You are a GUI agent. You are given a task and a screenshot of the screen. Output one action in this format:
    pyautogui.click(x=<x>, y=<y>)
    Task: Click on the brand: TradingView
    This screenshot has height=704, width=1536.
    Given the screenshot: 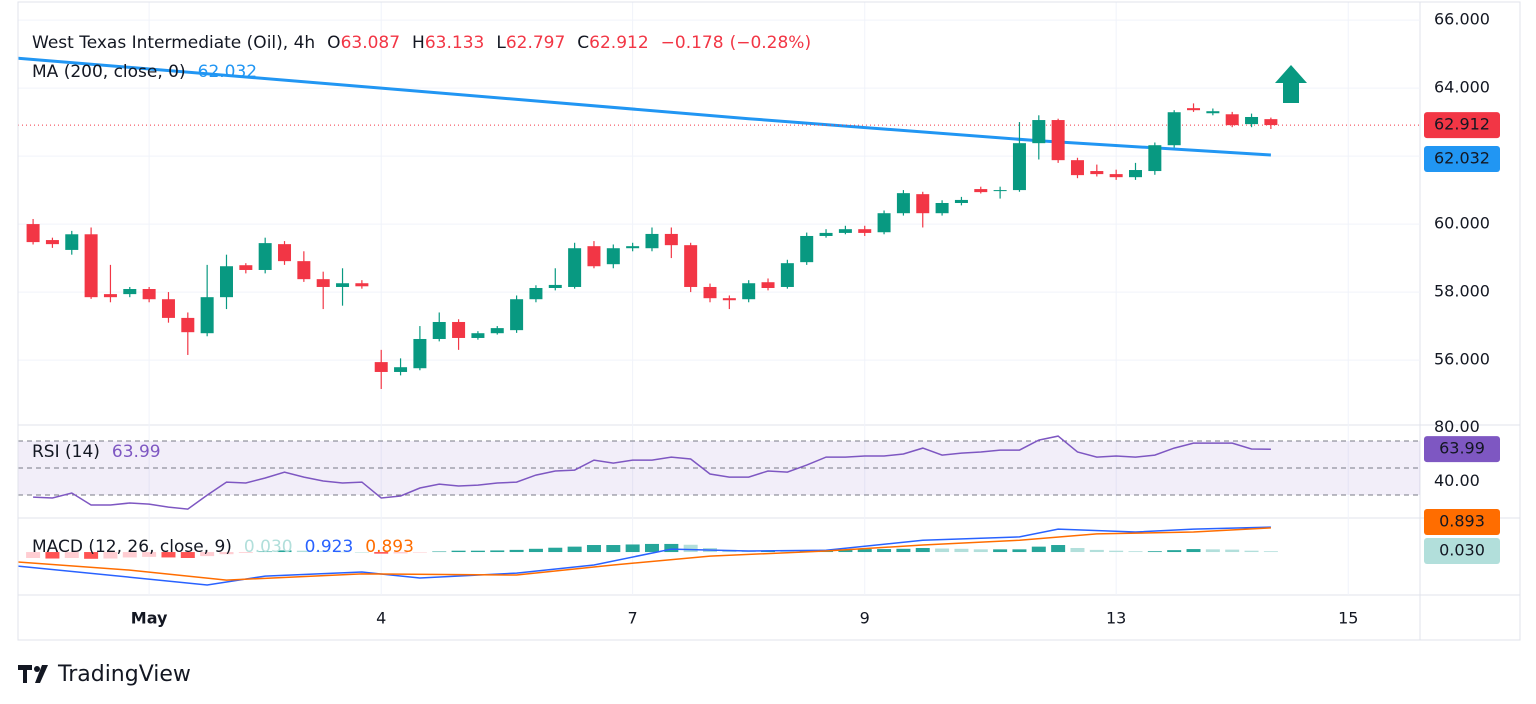 What is the action you would take?
    pyautogui.click(x=124, y=674)
    